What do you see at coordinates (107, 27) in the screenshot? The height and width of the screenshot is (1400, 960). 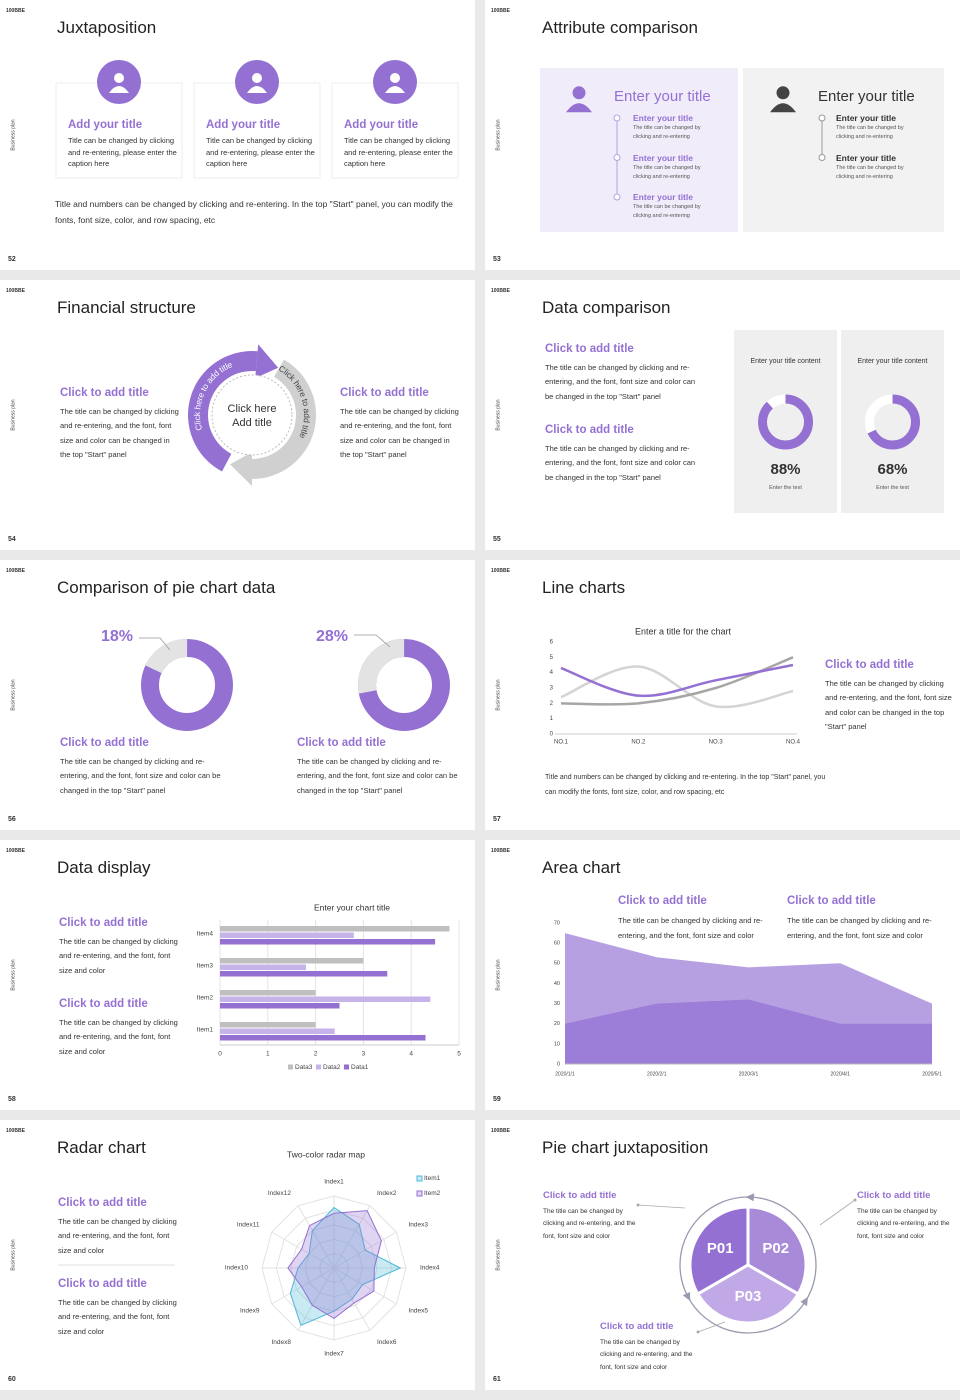 I see `slide-title: Juxtaposition` at bounding box center [107, 27].